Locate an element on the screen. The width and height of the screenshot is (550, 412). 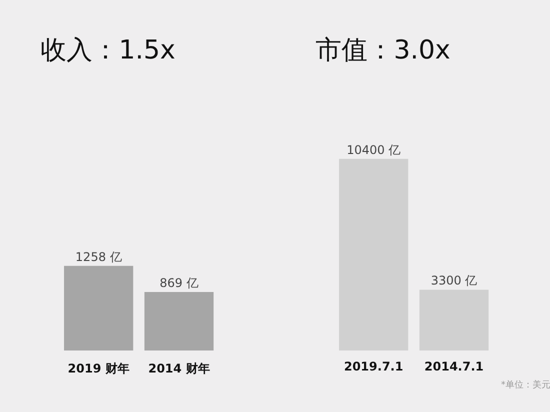
text: 市值：3.0x is located at coordinates (383, 51).